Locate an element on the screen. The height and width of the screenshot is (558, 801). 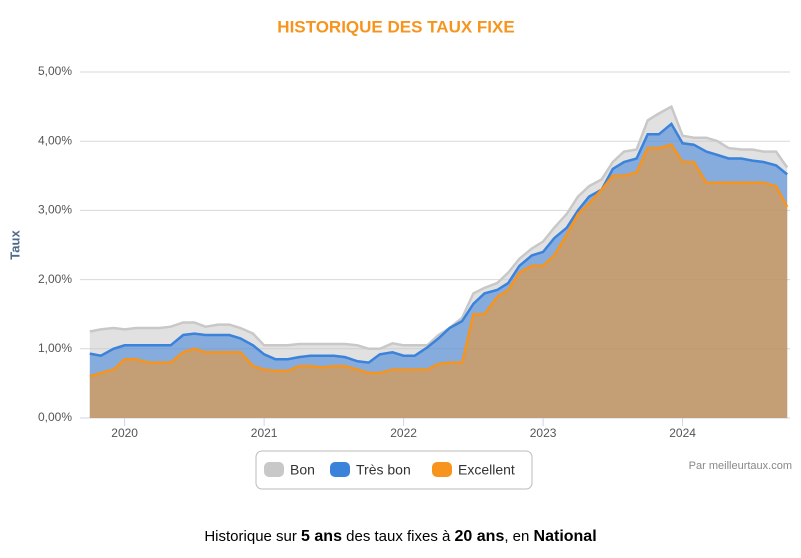
y-tick-label: 2,00% is located at coordinates (55, 279).